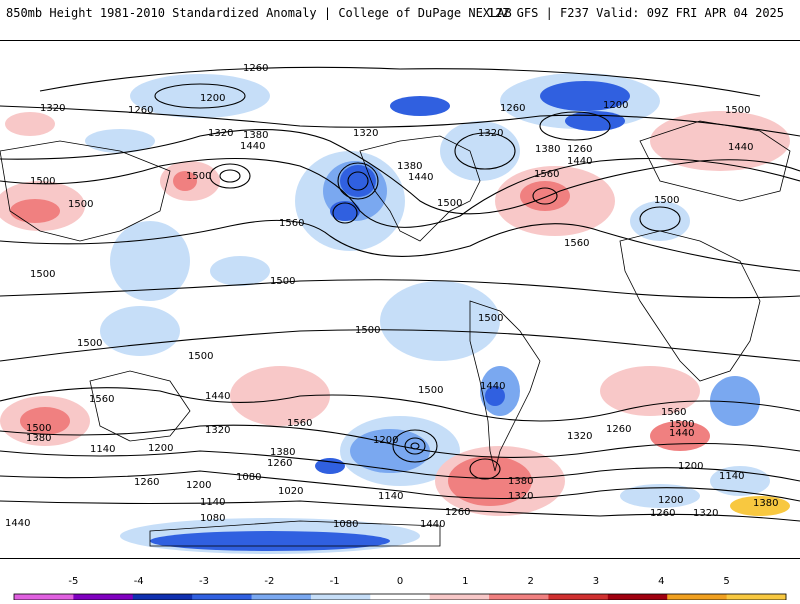 The image size is (800, 604). What do you see at coordinates (465, 581) in the screenshot?
I see `colorbar-tick-label: 1` at bounding box center [465, 581].